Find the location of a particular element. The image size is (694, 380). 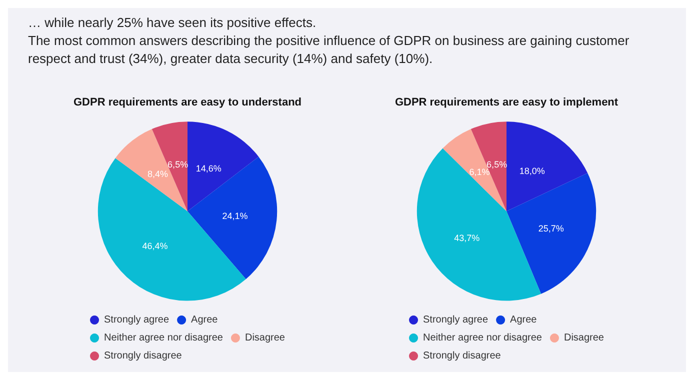

data-label: 43,7% is located at coordinates (467, 237).